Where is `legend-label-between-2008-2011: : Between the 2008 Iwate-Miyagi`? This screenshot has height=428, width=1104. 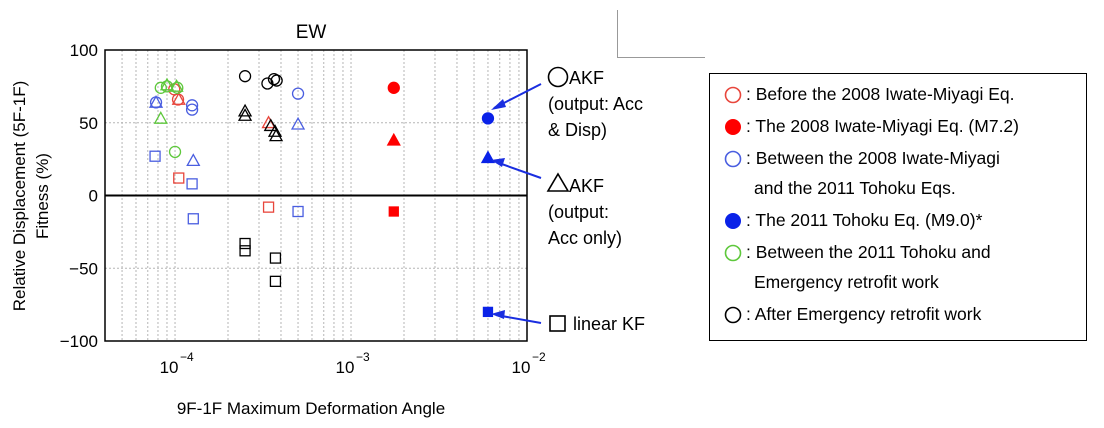
legend-label-between-2008-2011: : Between the 2008 Iwate-Miyagi is located at coordinates (873, 158).